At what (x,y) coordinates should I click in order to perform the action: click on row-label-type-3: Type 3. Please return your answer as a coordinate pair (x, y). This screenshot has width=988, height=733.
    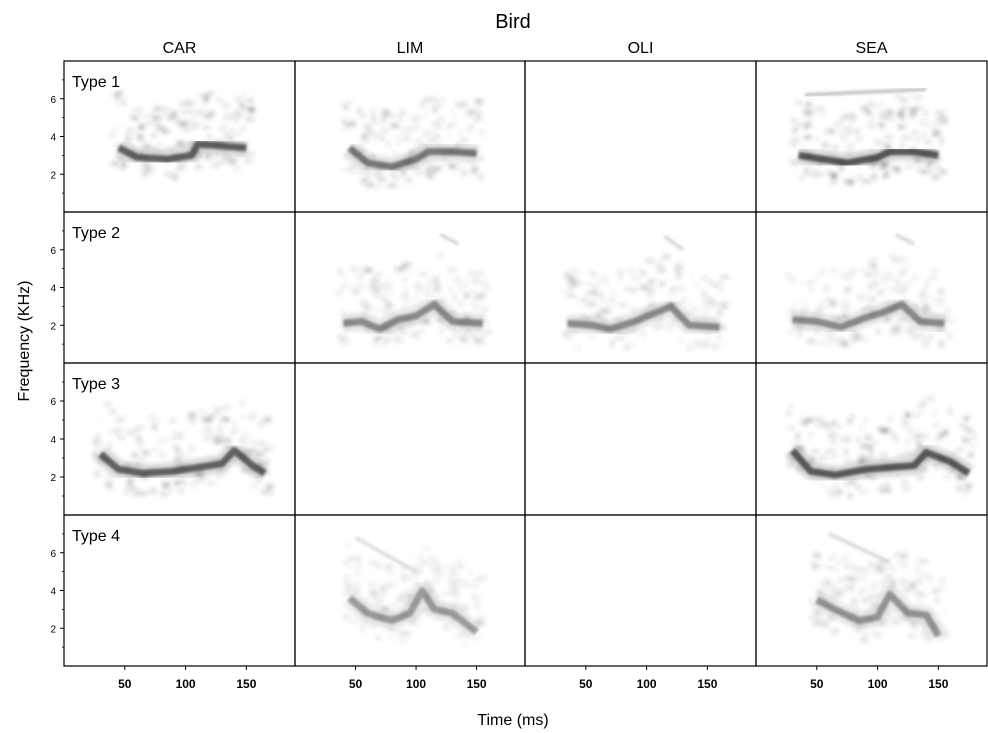
    Looking at the image, I should click on (96, 384).